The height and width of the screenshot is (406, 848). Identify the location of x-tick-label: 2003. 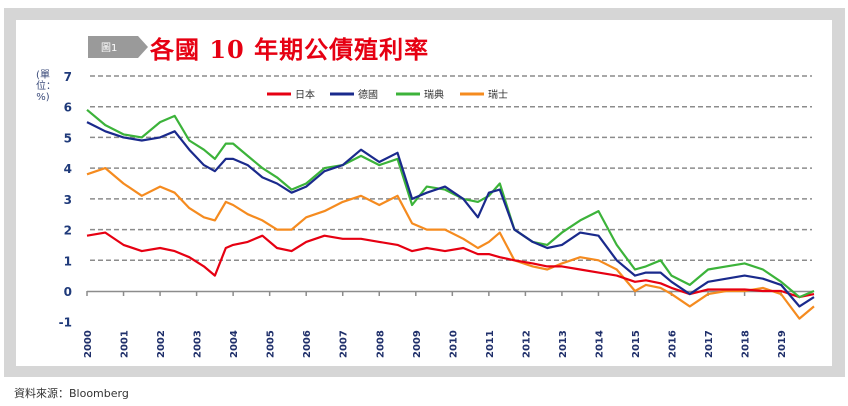
(198, 344).